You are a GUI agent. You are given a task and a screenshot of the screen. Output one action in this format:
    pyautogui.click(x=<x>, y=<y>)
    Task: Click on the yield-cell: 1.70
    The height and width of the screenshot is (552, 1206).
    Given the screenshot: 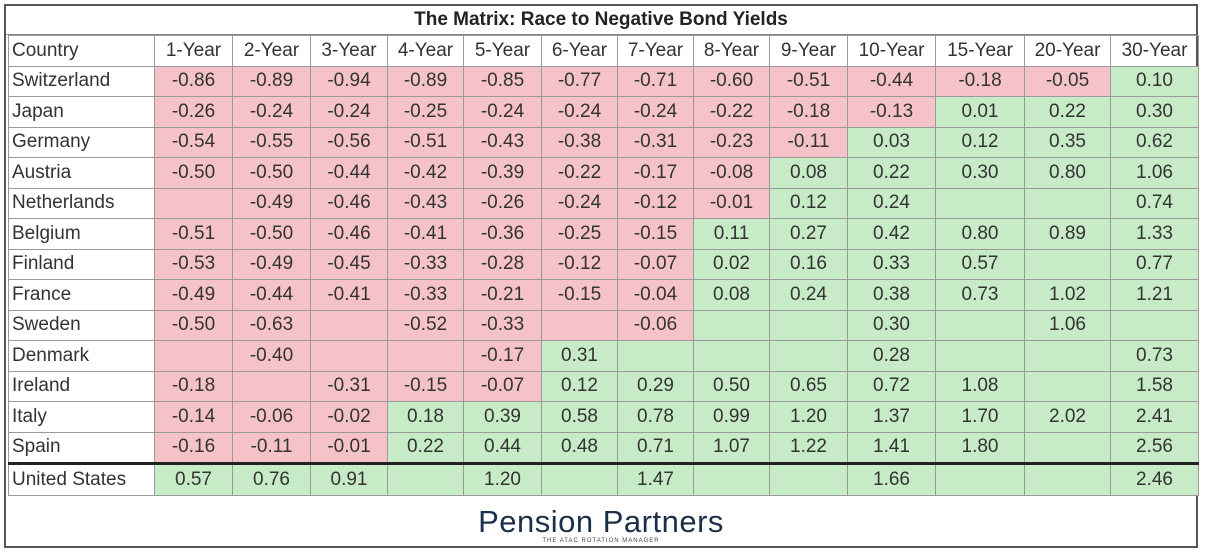 What is the action you would take?
    pyautogui.click(x=980, y=417)
    